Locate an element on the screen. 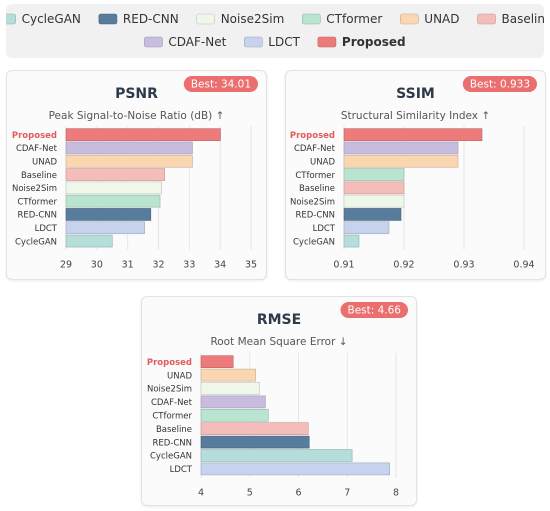 The height and width of the screenshot is (511, 550). psnr-category-label-red-cnn: RED-CNN is located at coordinates (37, 216).